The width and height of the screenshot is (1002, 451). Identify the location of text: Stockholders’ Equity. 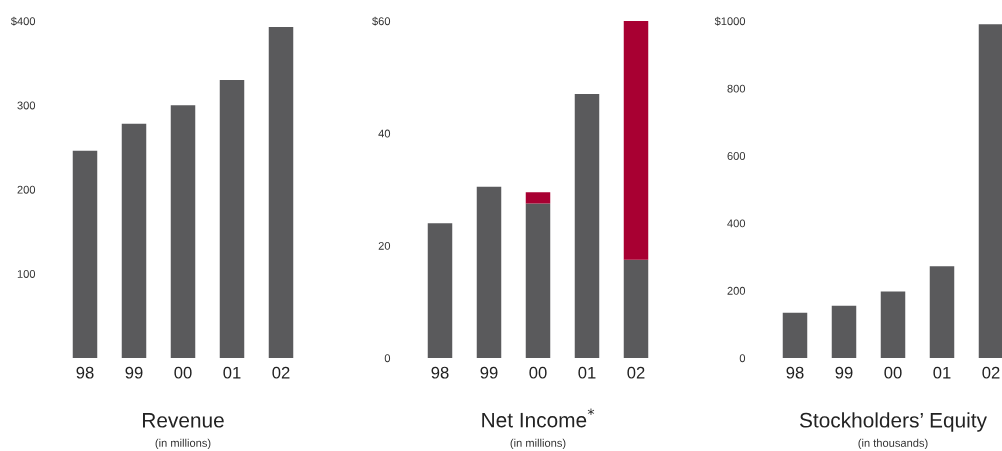
(893, 422).